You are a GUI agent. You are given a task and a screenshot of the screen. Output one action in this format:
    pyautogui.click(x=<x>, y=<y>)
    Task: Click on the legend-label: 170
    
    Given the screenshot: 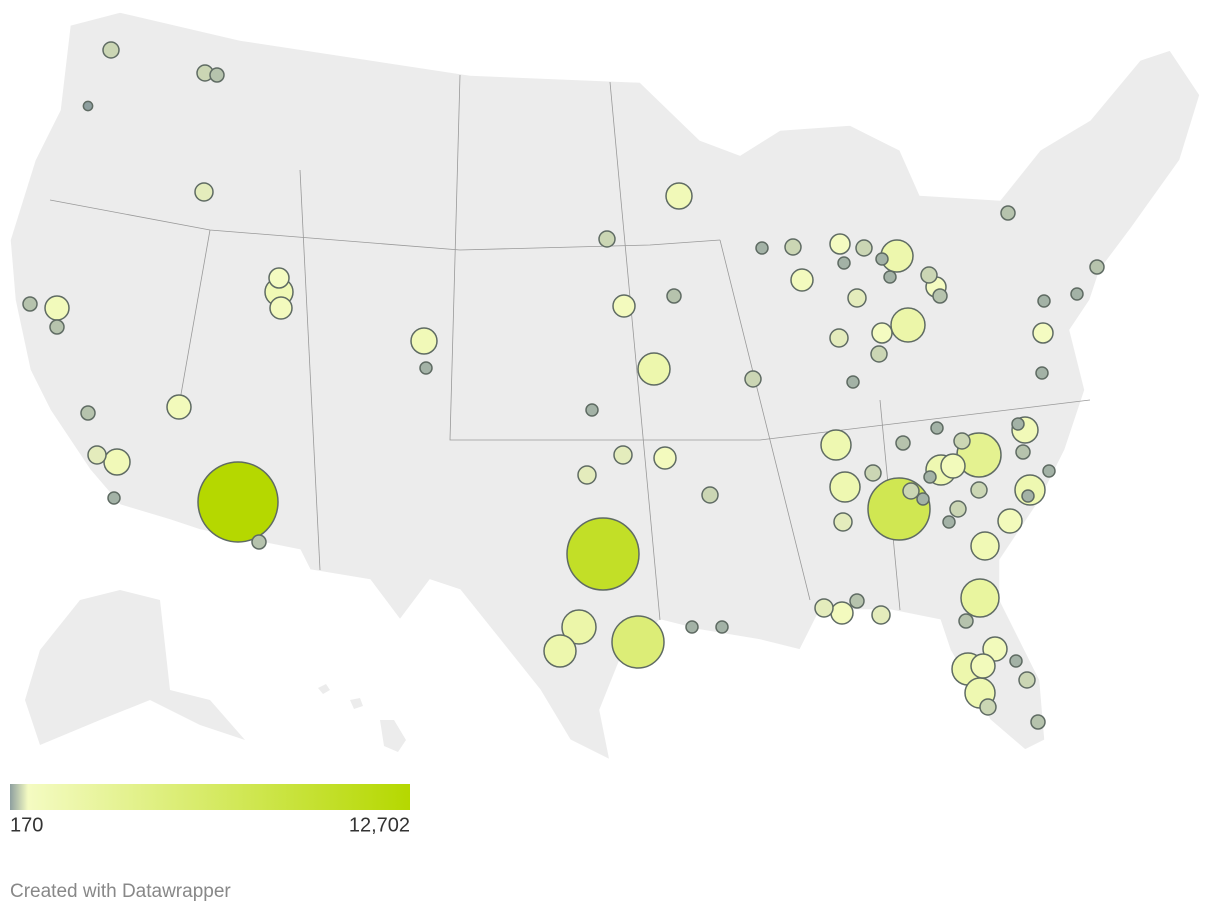 What is the action you would take?
    pyautogui.click(x=26, y=825)
    